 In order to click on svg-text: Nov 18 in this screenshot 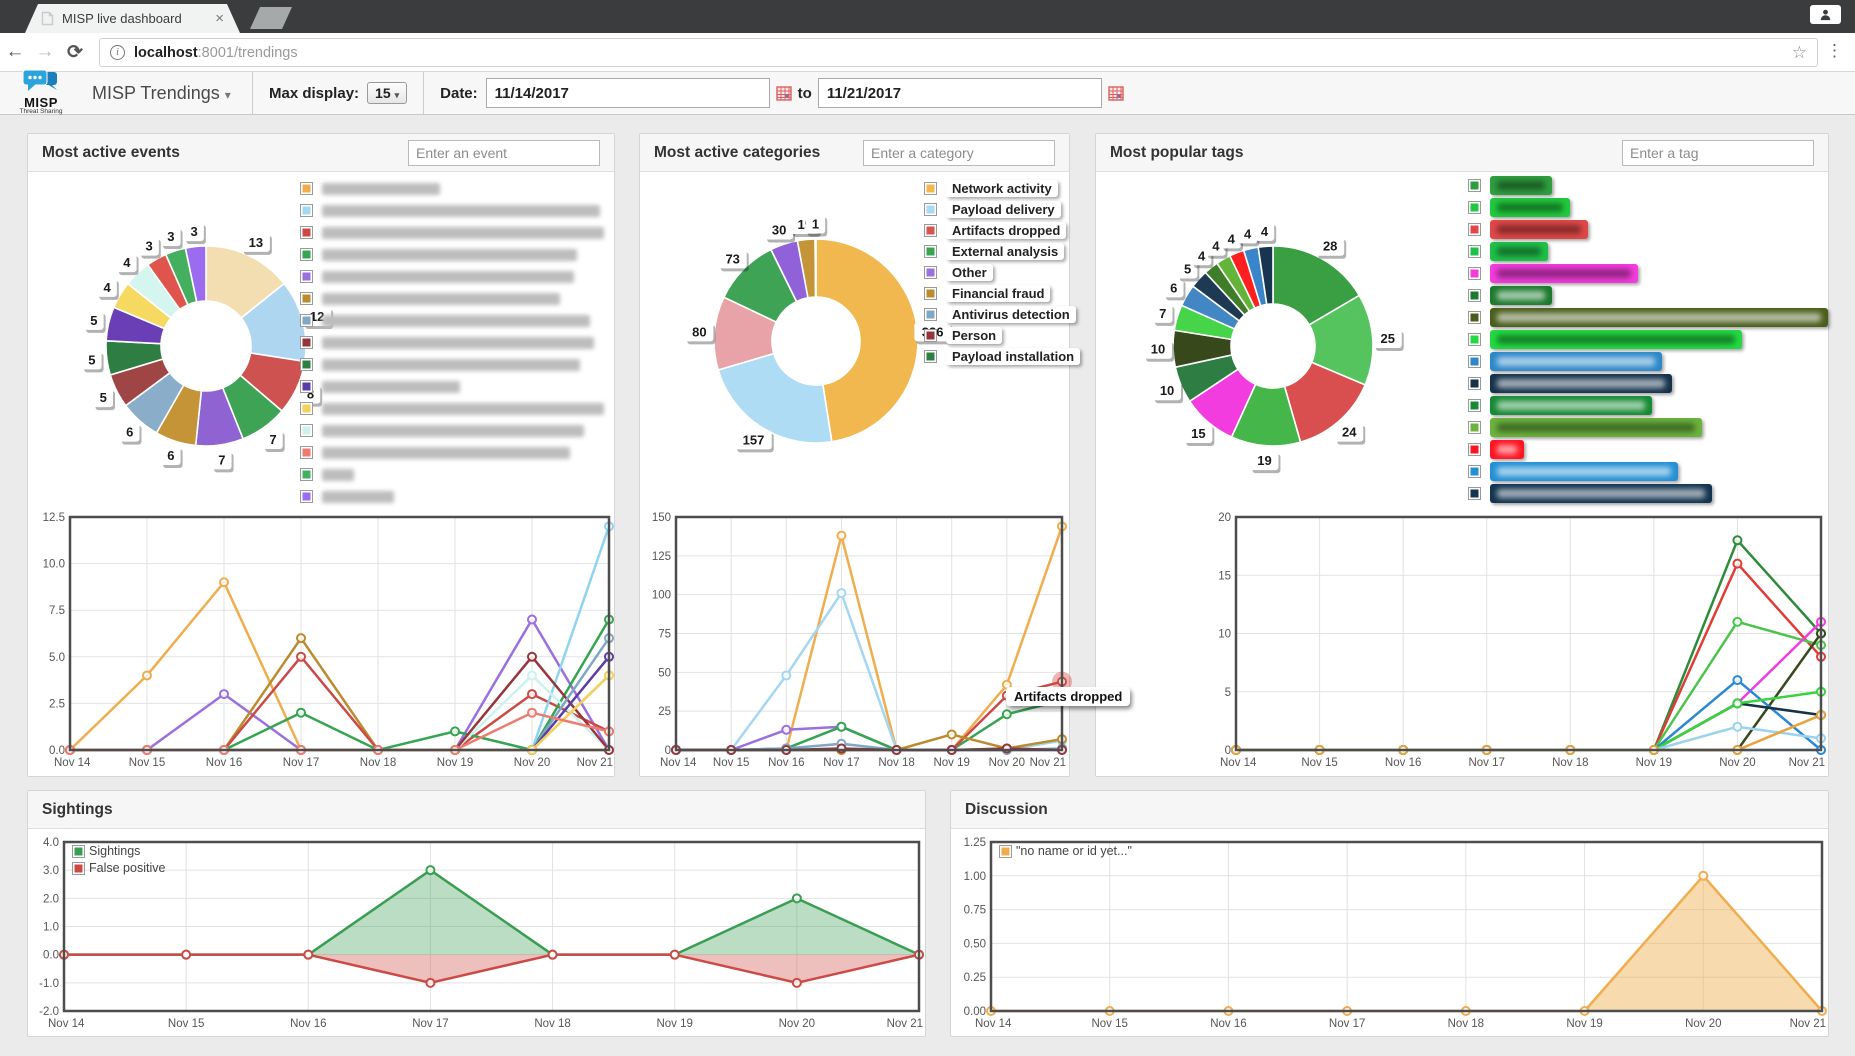, I will do `click(1570, 763)`.